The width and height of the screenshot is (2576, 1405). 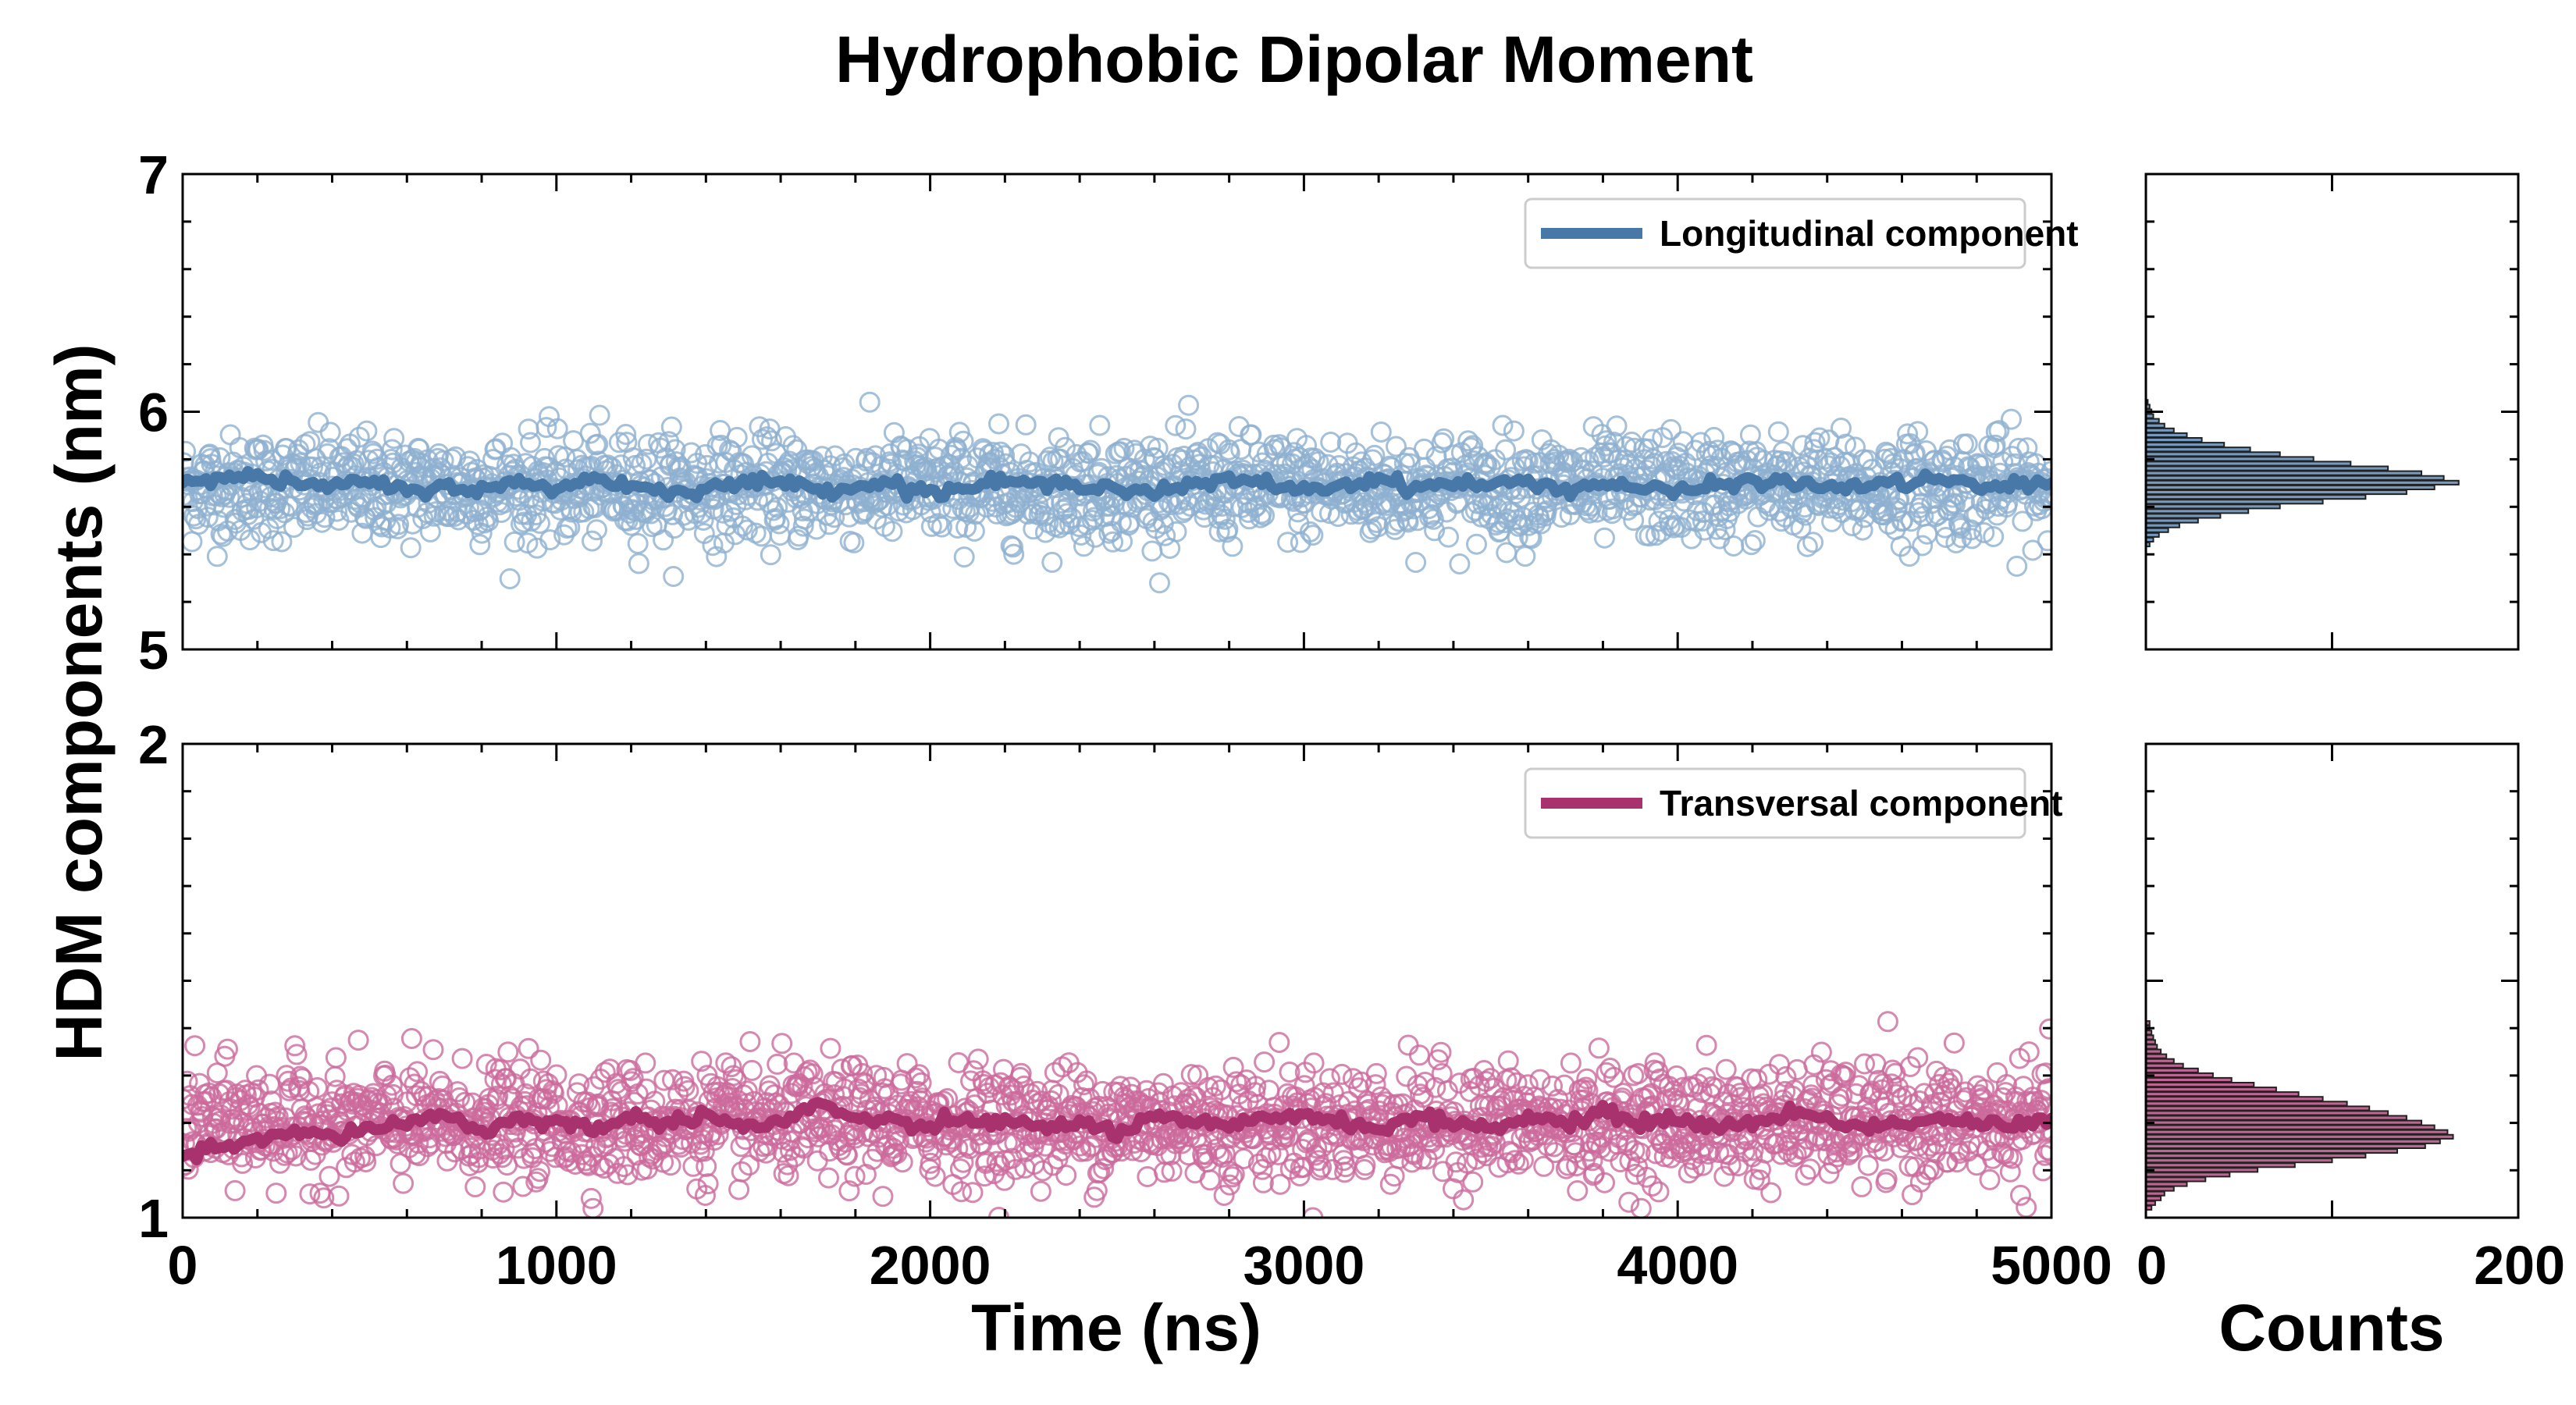 What do you see at coordinates (1117, 1114) in the screenshot?
I see `scatter-transversal` at bounding box center [1117, 1114].